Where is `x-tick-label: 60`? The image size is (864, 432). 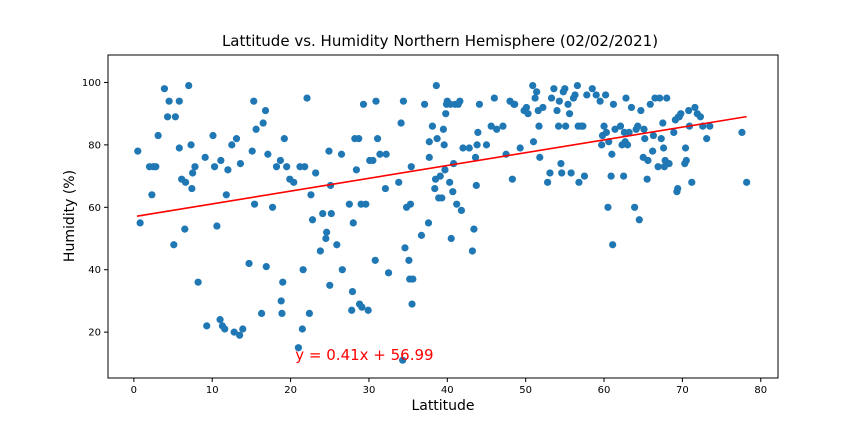
x-tick-label: 60 is located at coordinates (604, 390).